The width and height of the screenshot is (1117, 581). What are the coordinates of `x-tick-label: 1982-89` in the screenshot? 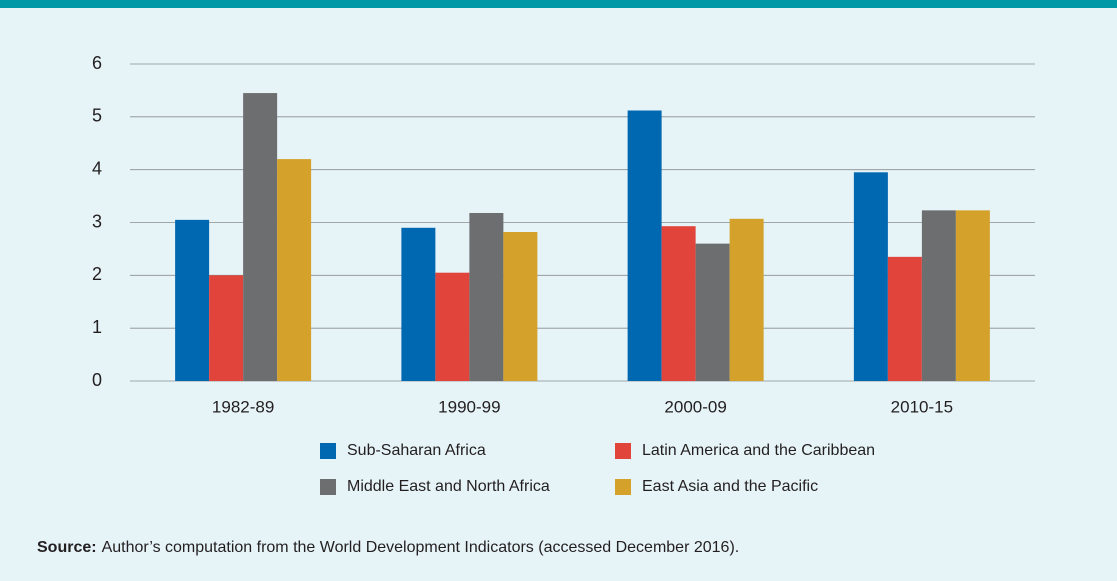 It's located at (243, 406).